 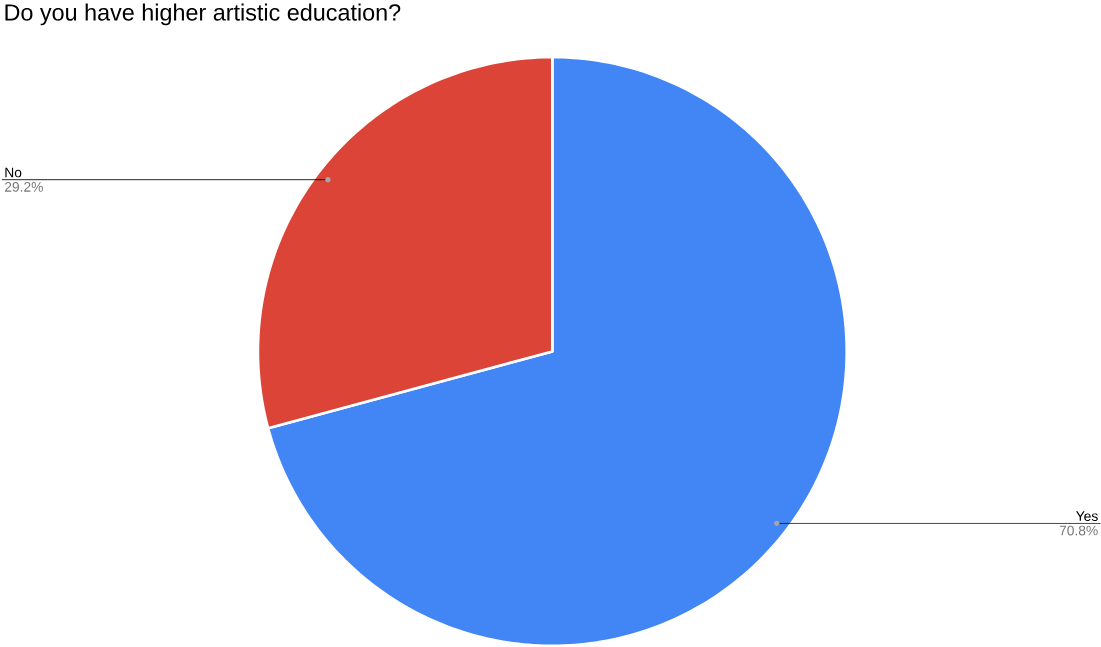 I want to click on data-label: 29.2%, so click(x=23, y=186).